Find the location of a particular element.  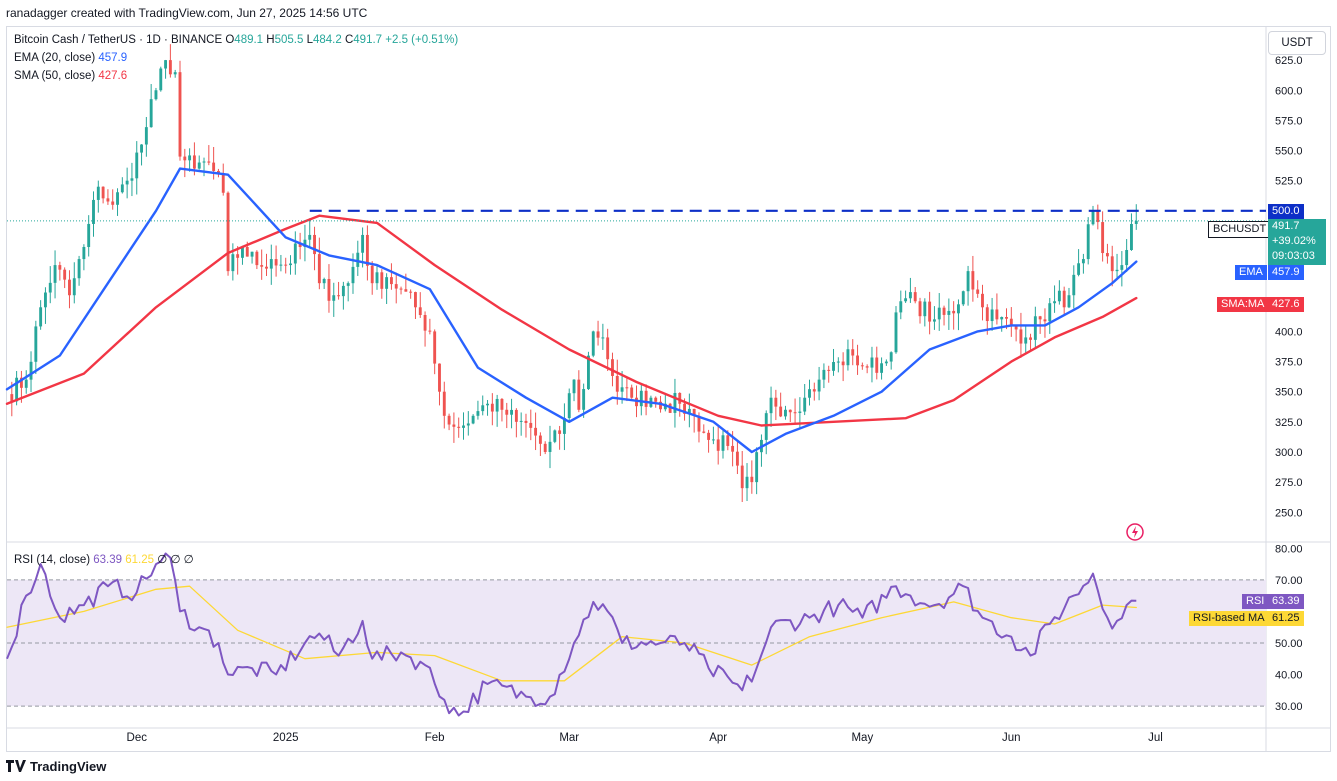

close-value: 491.7 is located at coordinates (368, 40).